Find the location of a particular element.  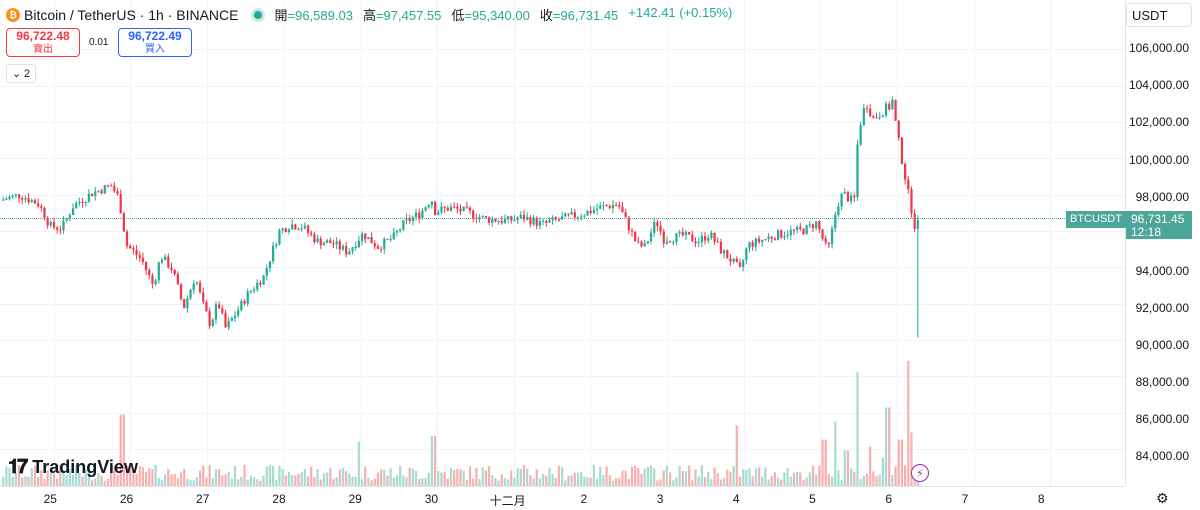

indicators-toggle-button: ⌄ 2 is located at coordinates (21, 73).